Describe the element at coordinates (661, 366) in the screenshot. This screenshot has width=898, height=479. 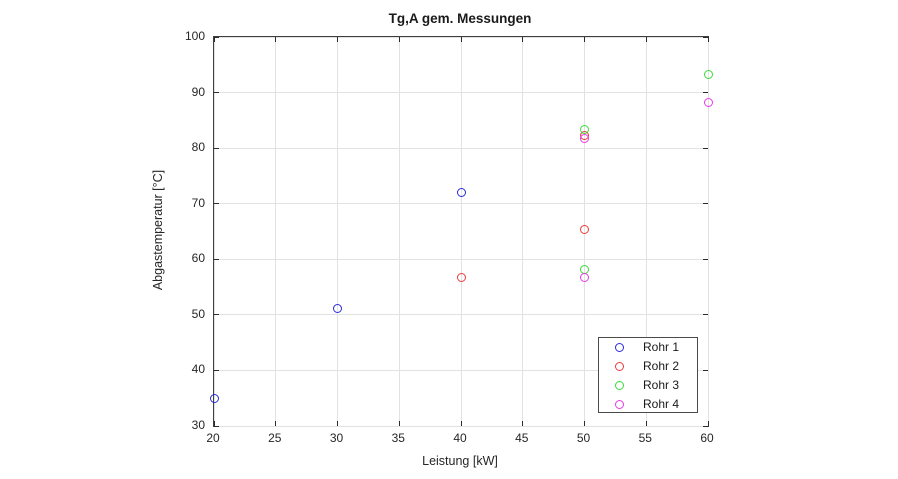
I see `legend-label: Rohr 2` at that location.